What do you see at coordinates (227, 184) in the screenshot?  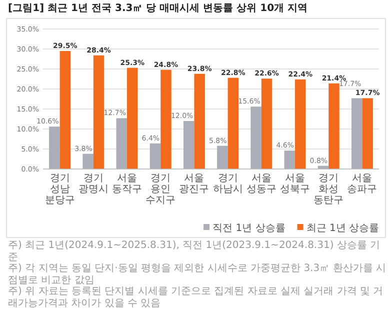 I see `x-tick-label: 경기 하남시` at bounding box center [227, 184].